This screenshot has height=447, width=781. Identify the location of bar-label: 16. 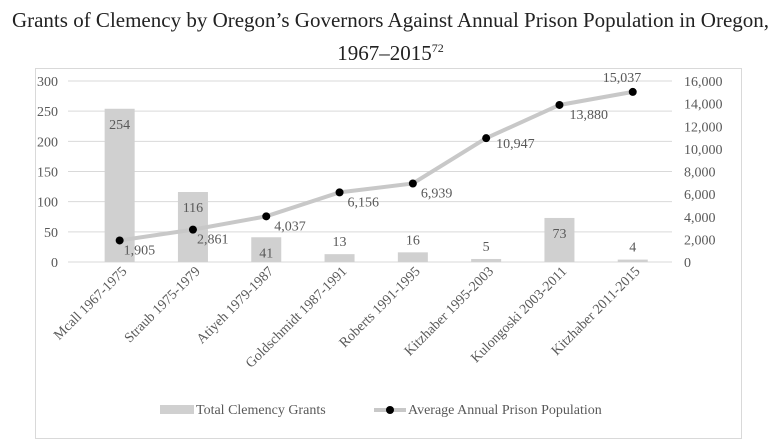
(413, 240).